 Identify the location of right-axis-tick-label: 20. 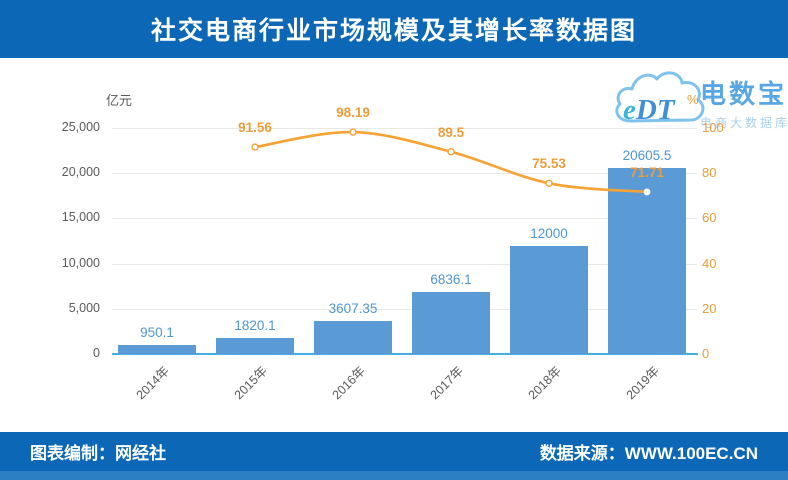
(709, 308).